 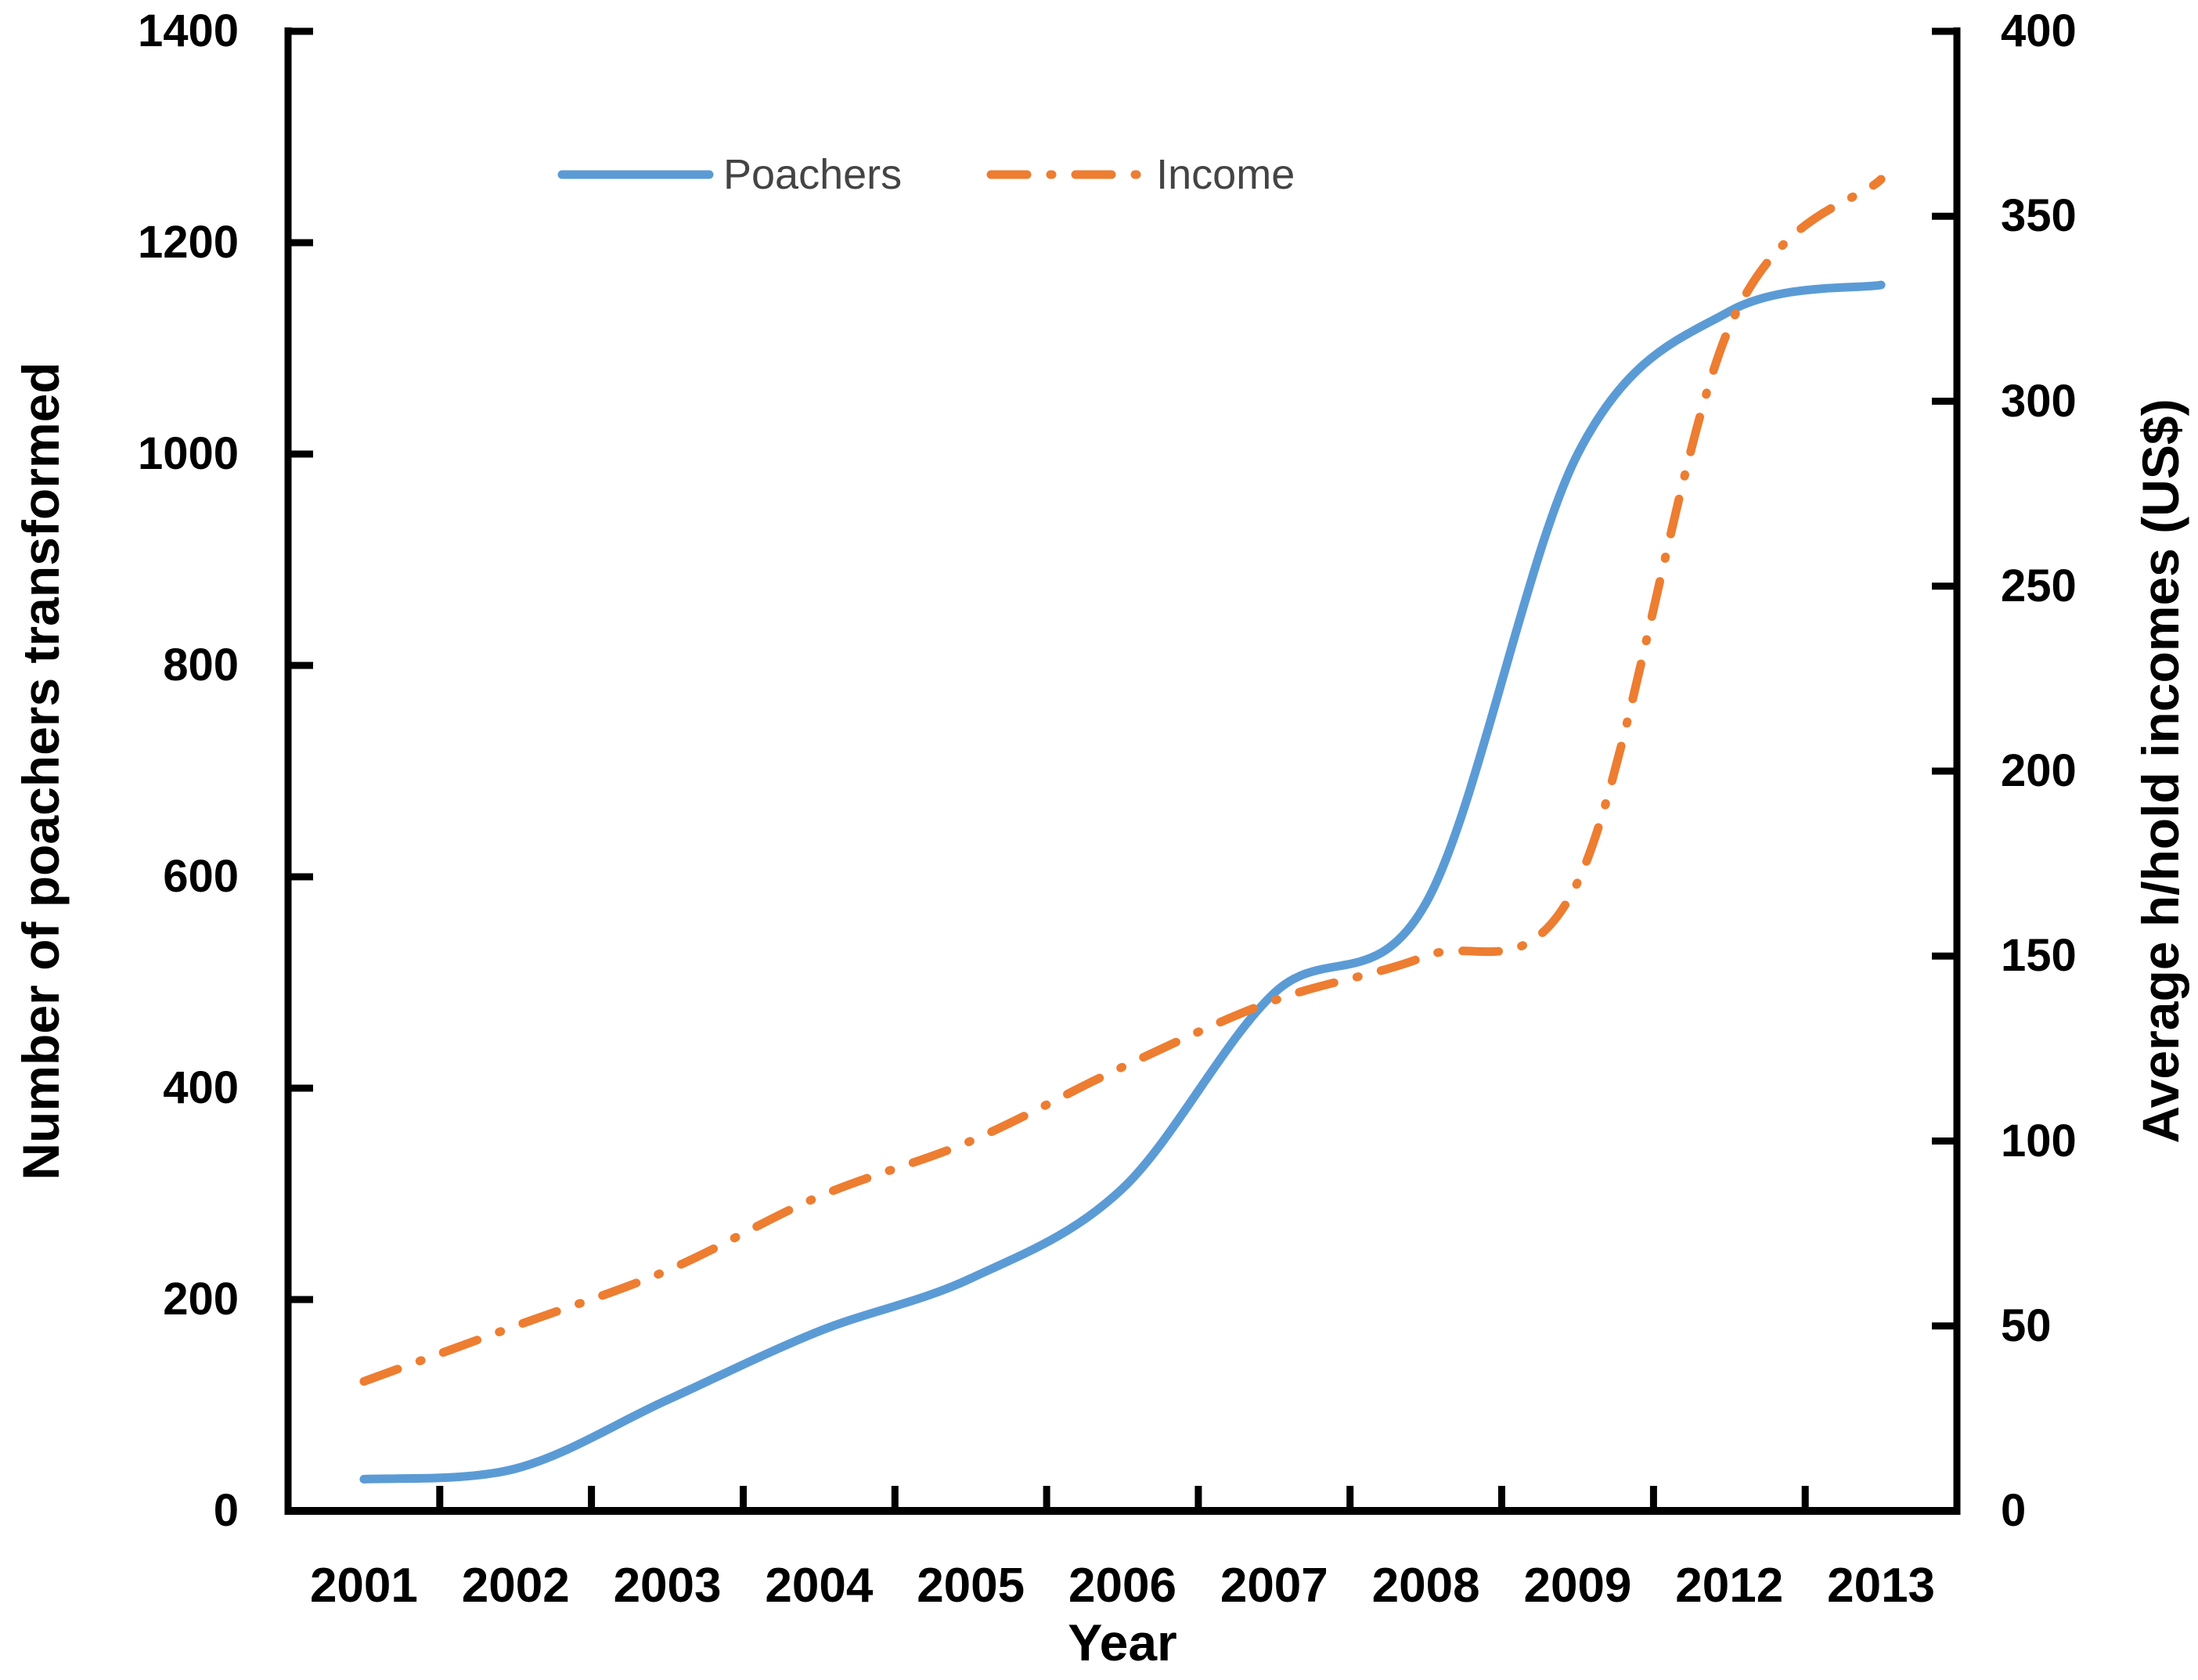 What do you see at coordinates (2039, 216) in the screenshot?
I see `y-right-tick-label: 350` at bounding box center [2039, 216].